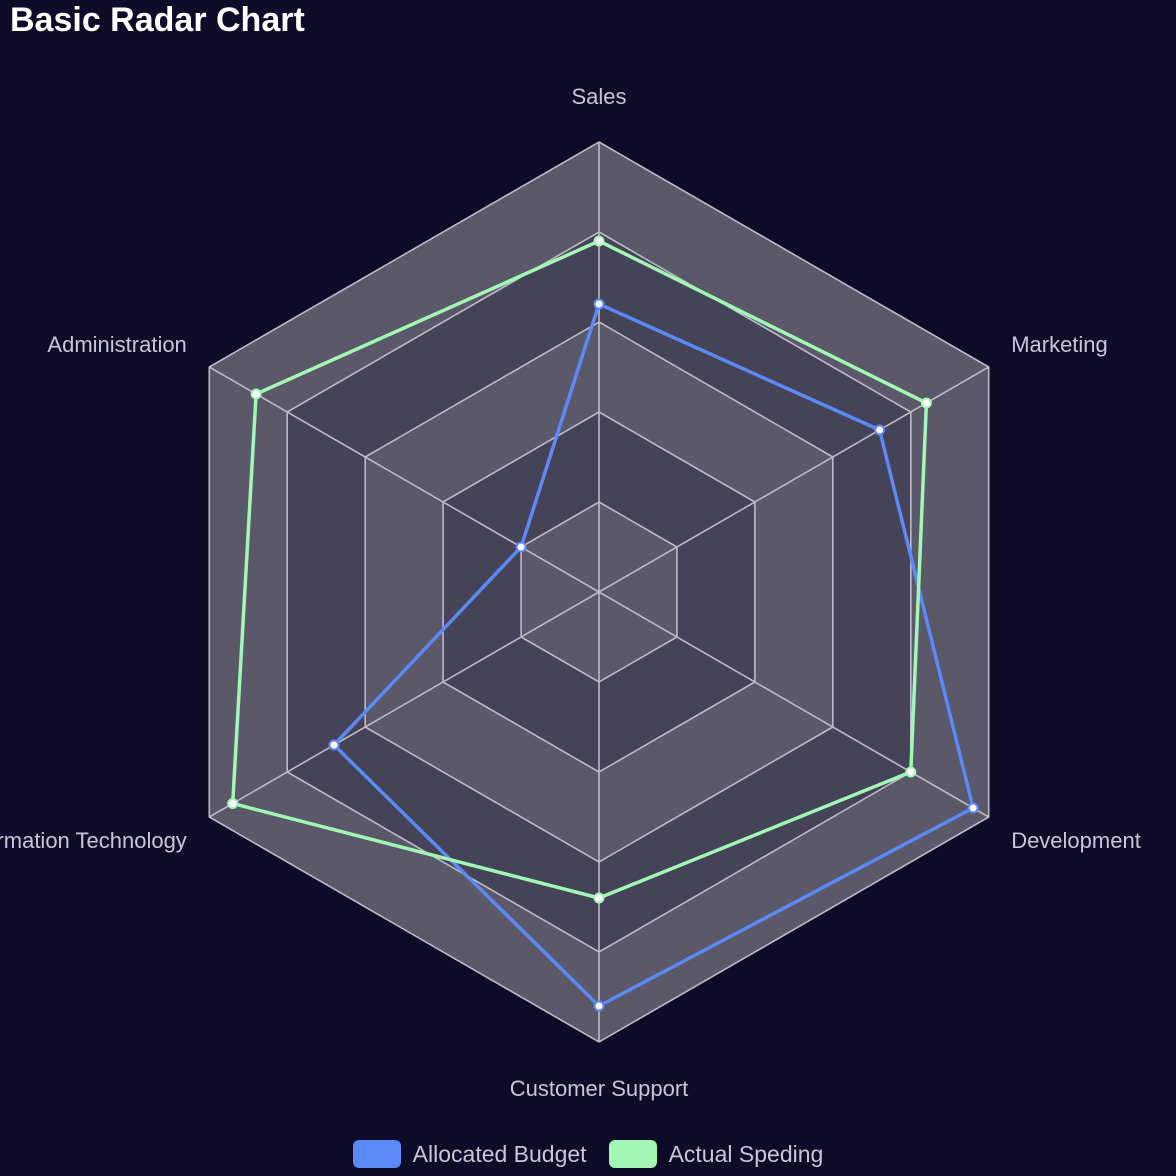 Image resolution: width=1176 pixels, height=1176 pixels. I want to click on axis-label: Marketing, so click(1059, 344).